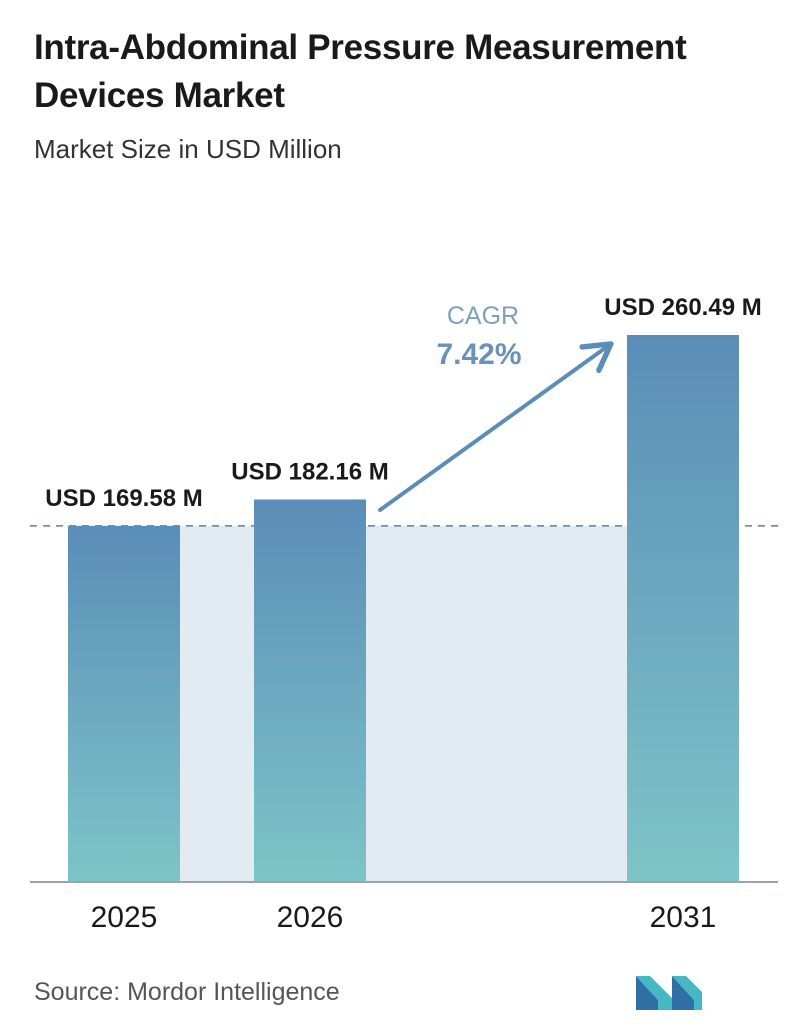  I want to click on cagr-arrow, so click(496, 426).